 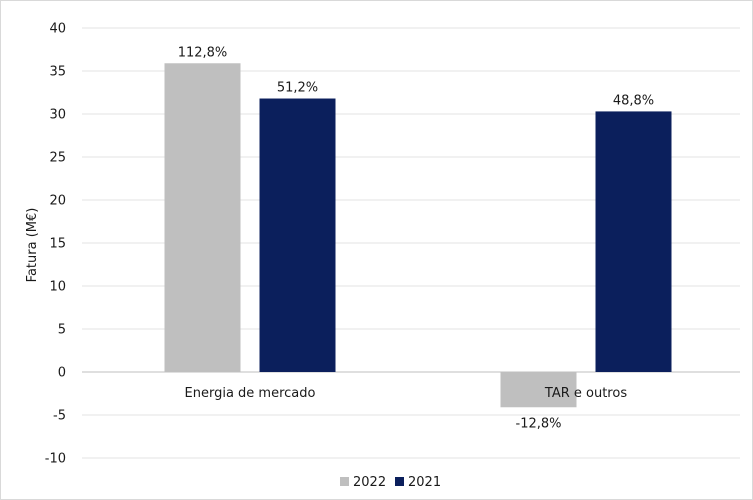 I want to click on y-tick-label: 25, so click(x=57, y=158).